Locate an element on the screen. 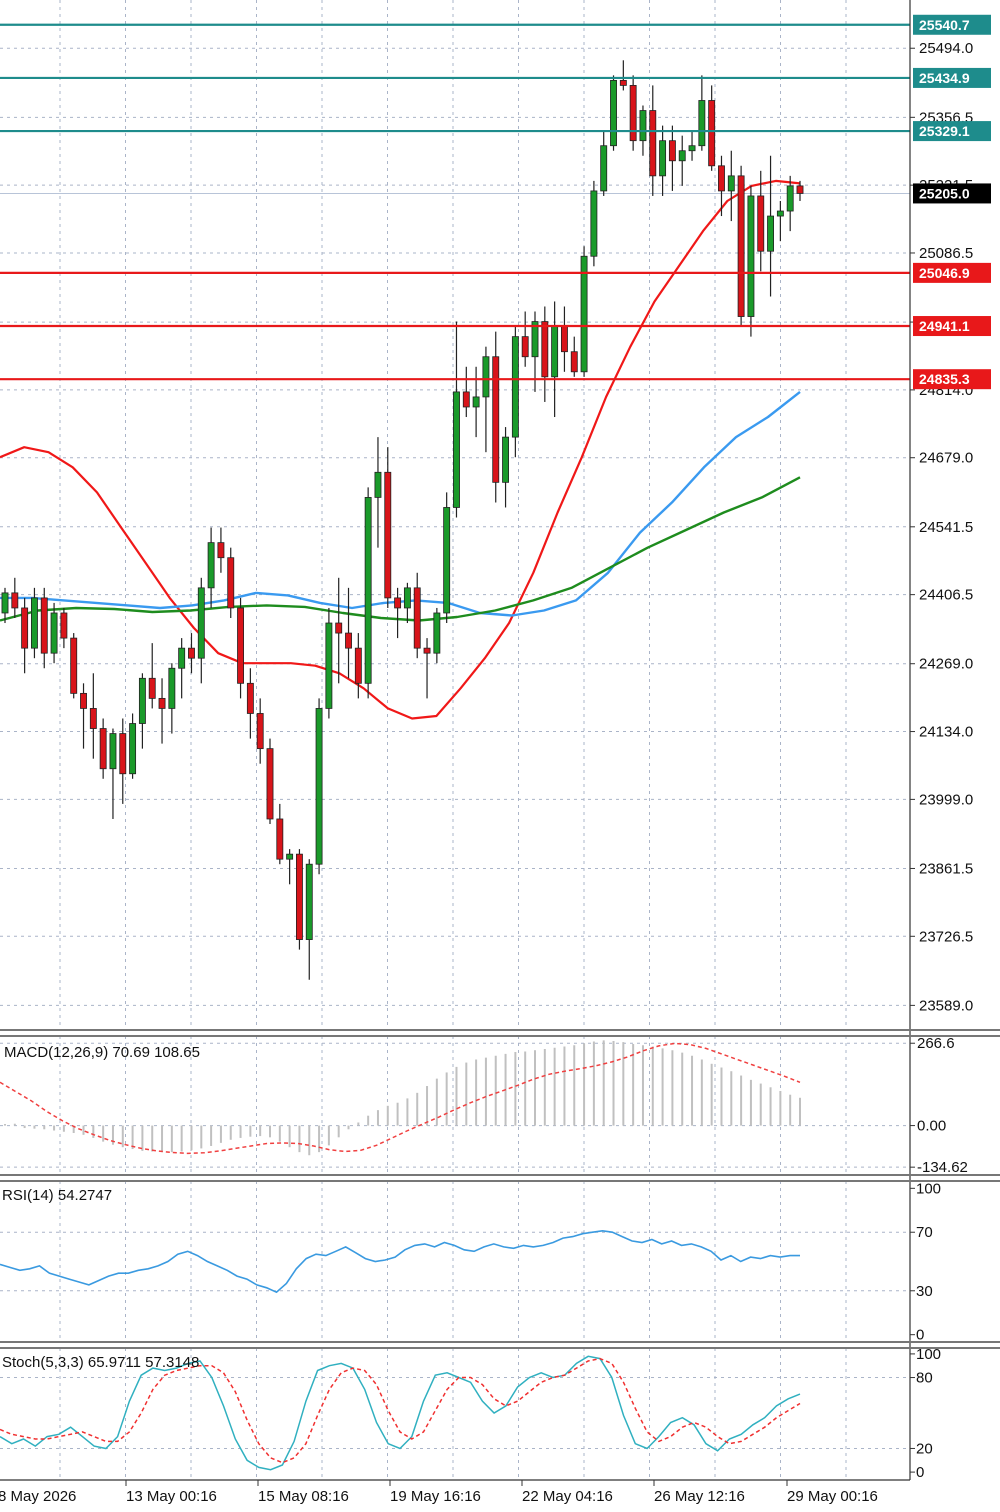  rsi-tick-label: 30 is located at coordinates (924, 1291).